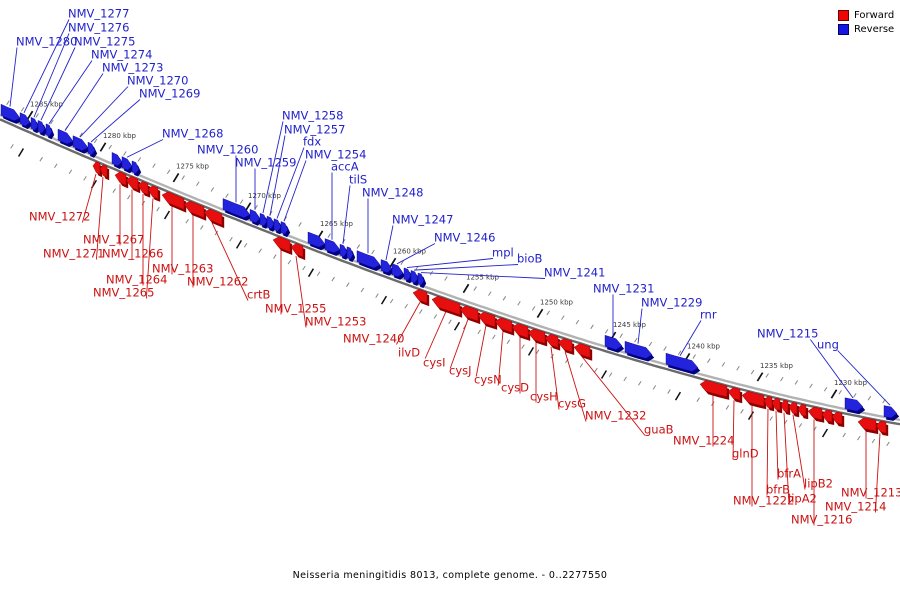 The image size is (900, 600). What do you see at coordinates (708, 315) in the screenshot?
I see `gene-label-rnr: rnr` at bounding box center [708, 315].